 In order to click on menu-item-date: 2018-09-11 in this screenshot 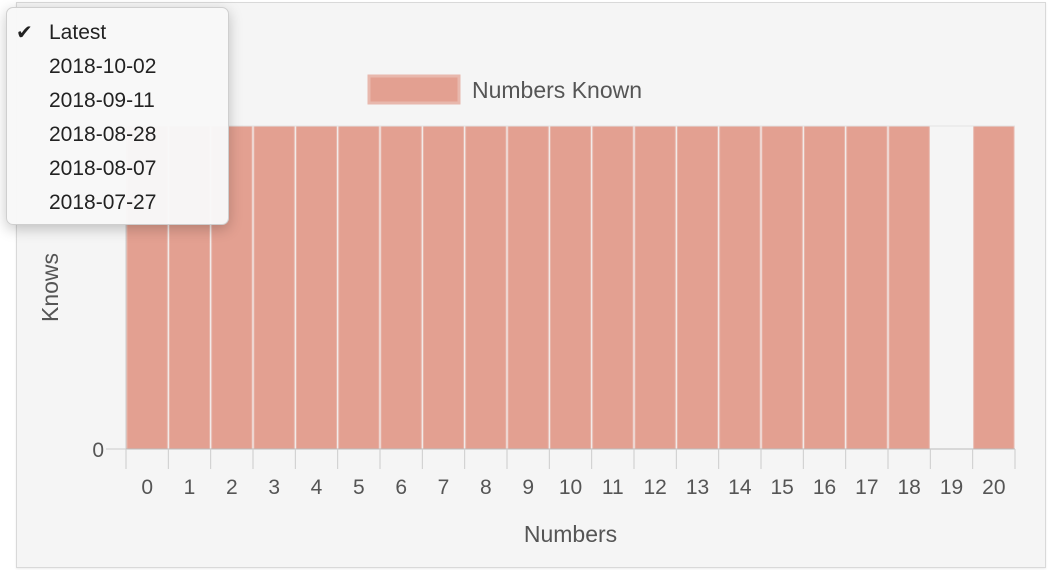, I will do `click(117, 101)`.